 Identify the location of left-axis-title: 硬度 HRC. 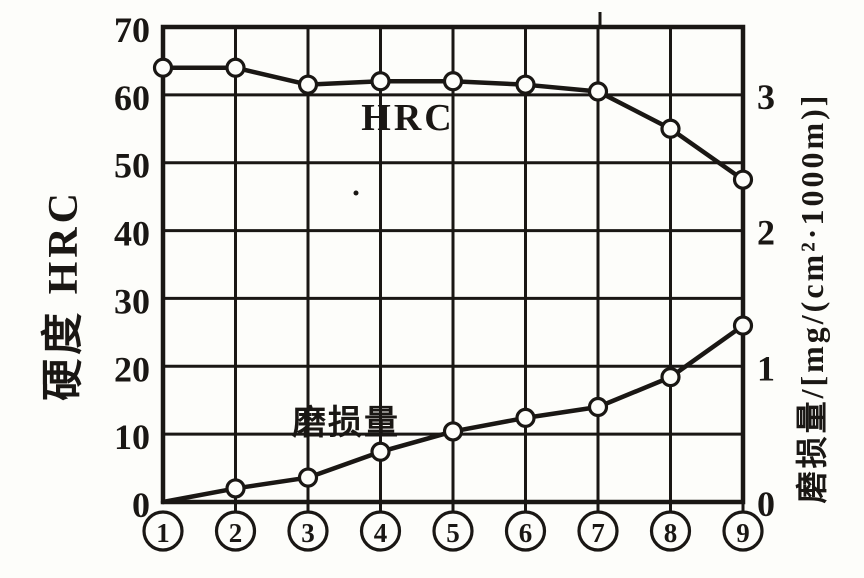
(64, 295).